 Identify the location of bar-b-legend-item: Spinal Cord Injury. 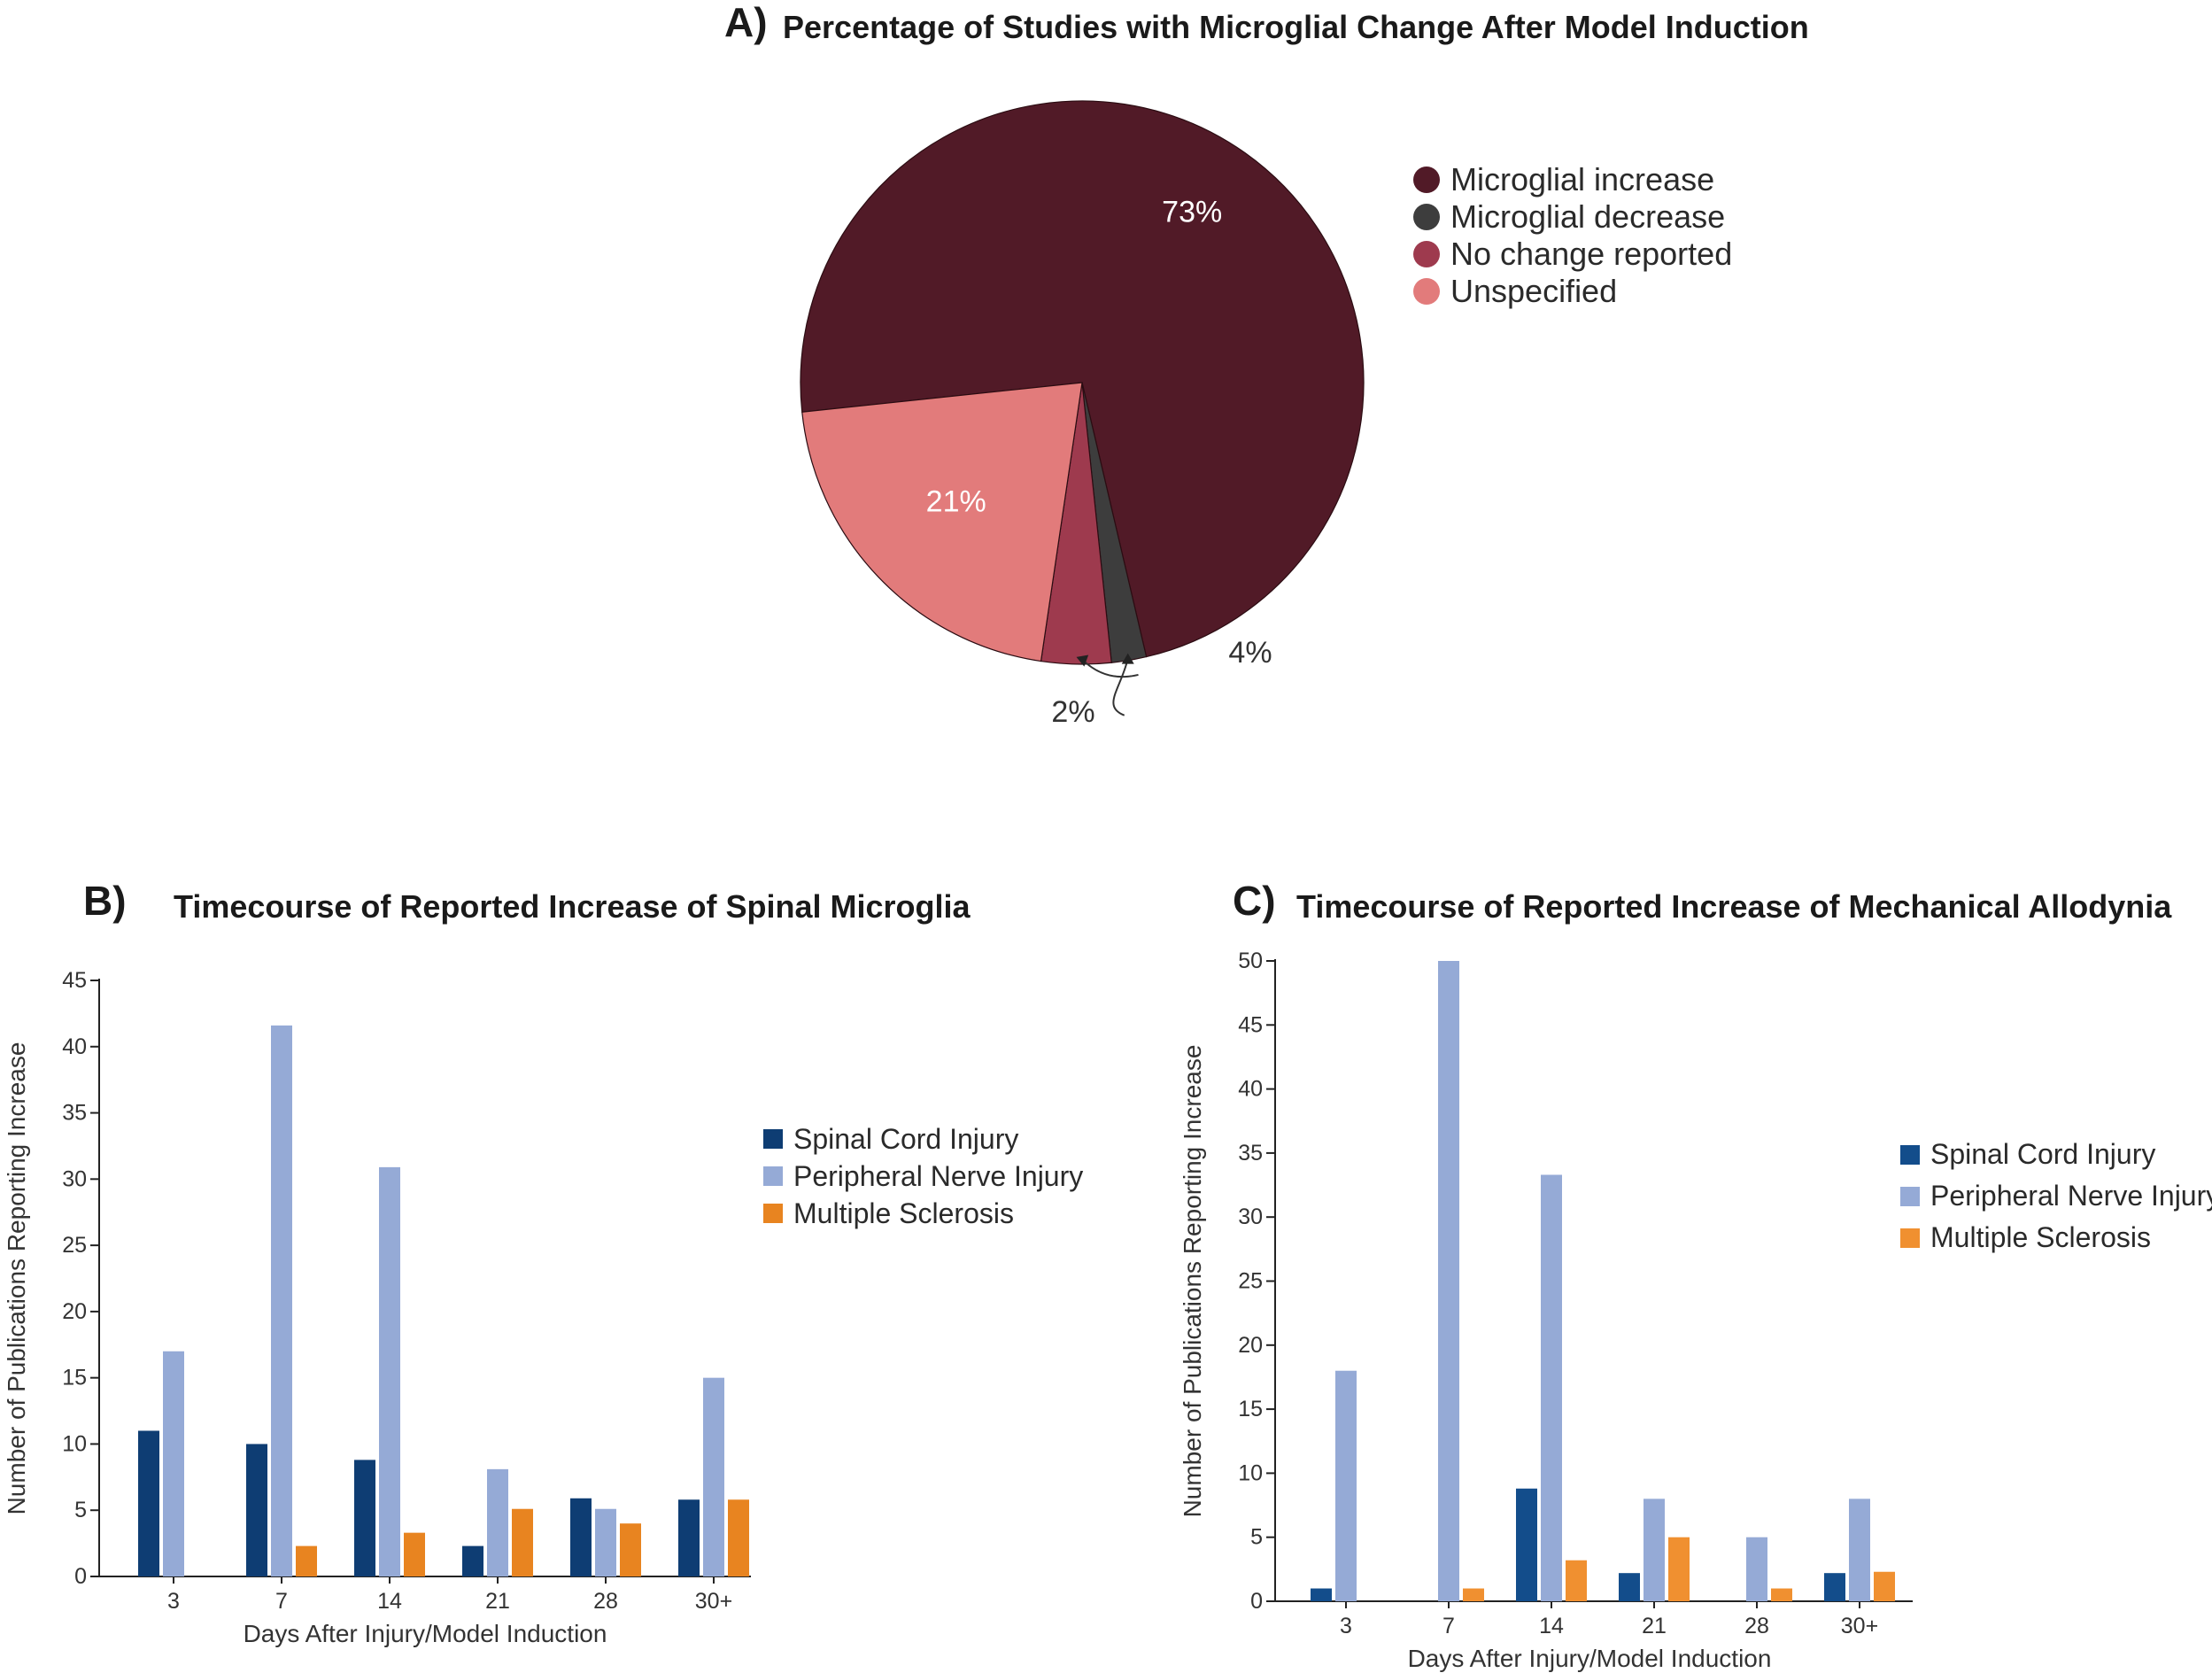
(923, 1139).